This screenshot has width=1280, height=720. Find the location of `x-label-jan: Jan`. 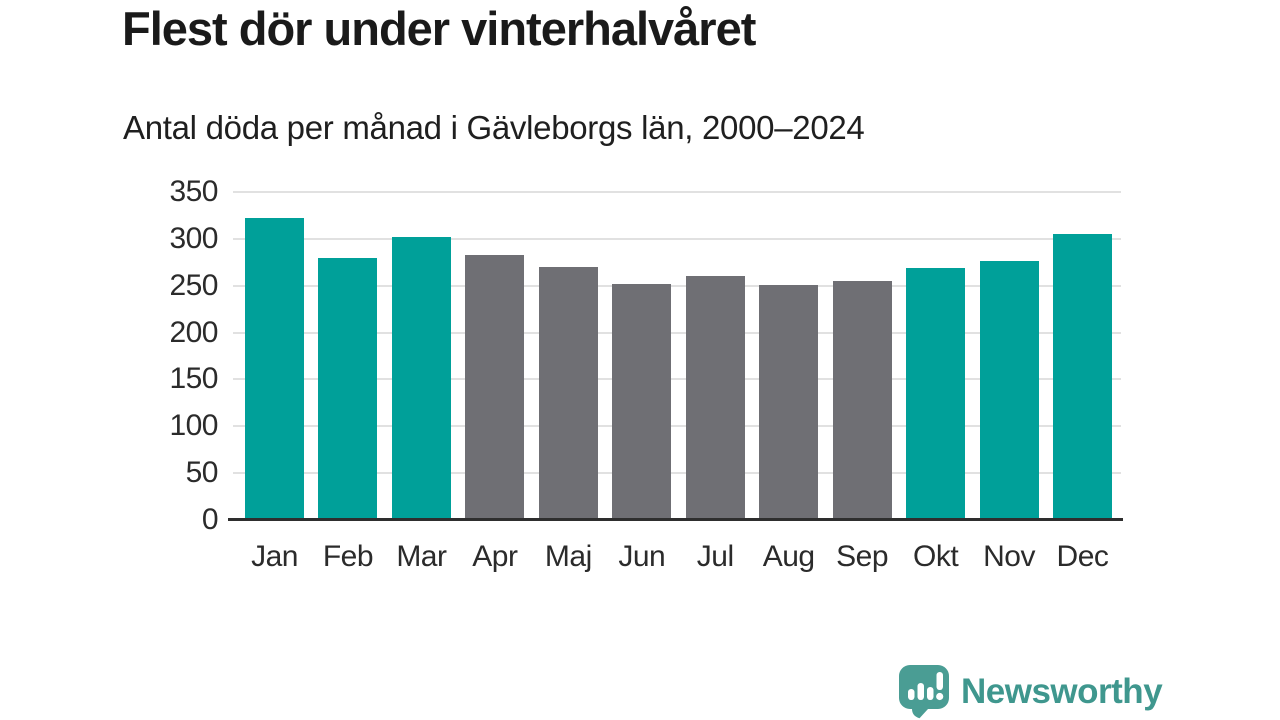

x-label-jan: Jan is located at coordinates (274, 556).